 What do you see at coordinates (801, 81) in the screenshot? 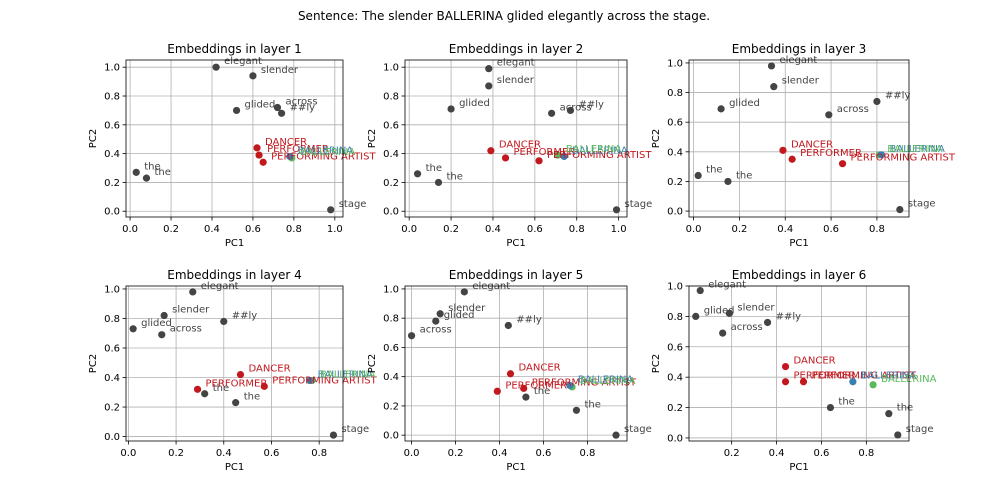
I see `point-label: slender` at bounding box center [801, 81].